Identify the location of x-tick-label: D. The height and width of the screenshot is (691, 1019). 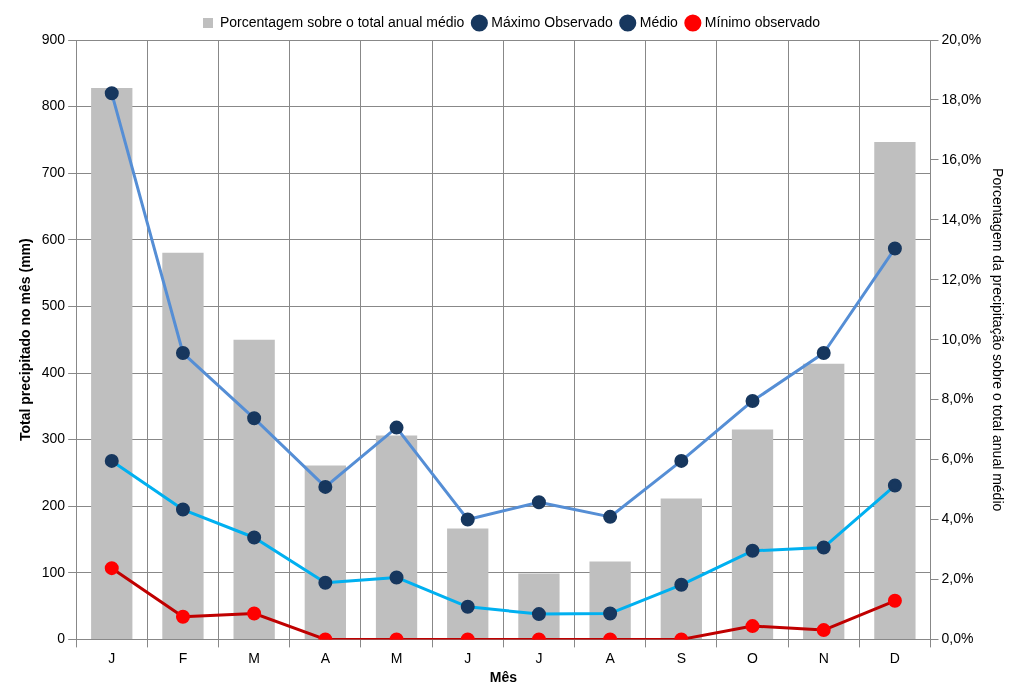
(894, 657).